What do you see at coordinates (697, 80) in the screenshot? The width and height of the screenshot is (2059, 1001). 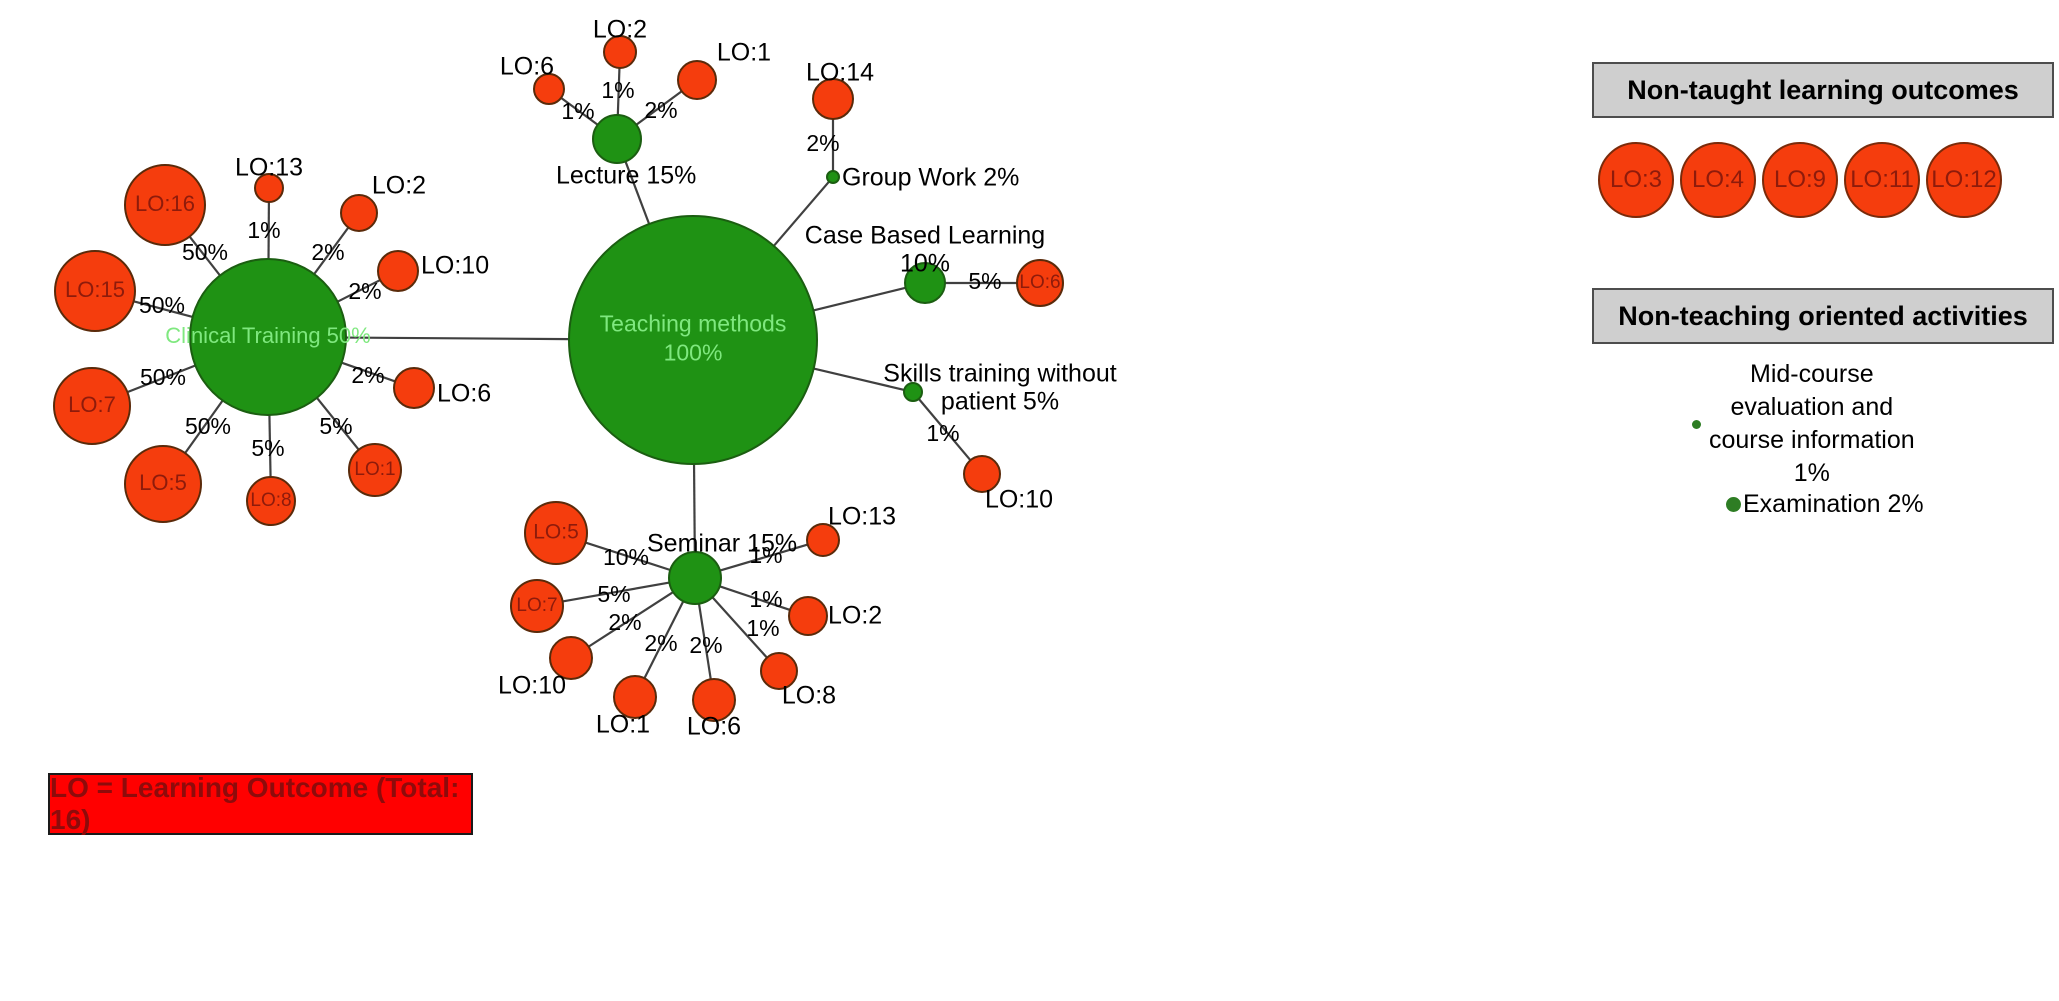 I see `node-lec-lo1` at bounding box center [697, 80].